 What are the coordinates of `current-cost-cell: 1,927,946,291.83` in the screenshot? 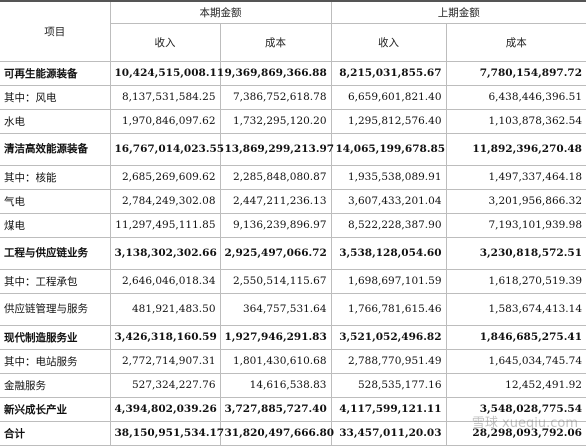 It's located at (275, 337).